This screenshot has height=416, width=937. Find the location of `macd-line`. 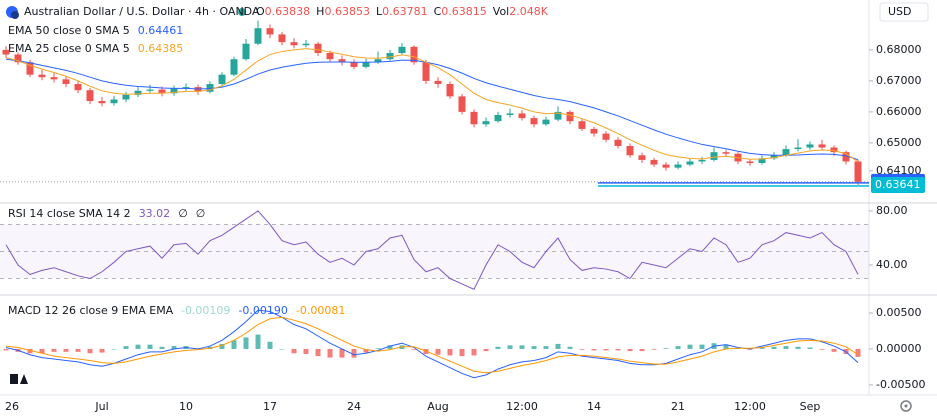

macd-line is located at coordinates (432, 345).